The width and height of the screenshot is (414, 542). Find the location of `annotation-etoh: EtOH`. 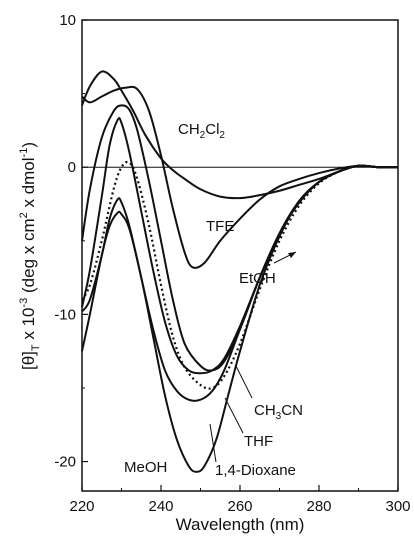

annotation-etoh: EtOH is located at coordinates (257, 278).